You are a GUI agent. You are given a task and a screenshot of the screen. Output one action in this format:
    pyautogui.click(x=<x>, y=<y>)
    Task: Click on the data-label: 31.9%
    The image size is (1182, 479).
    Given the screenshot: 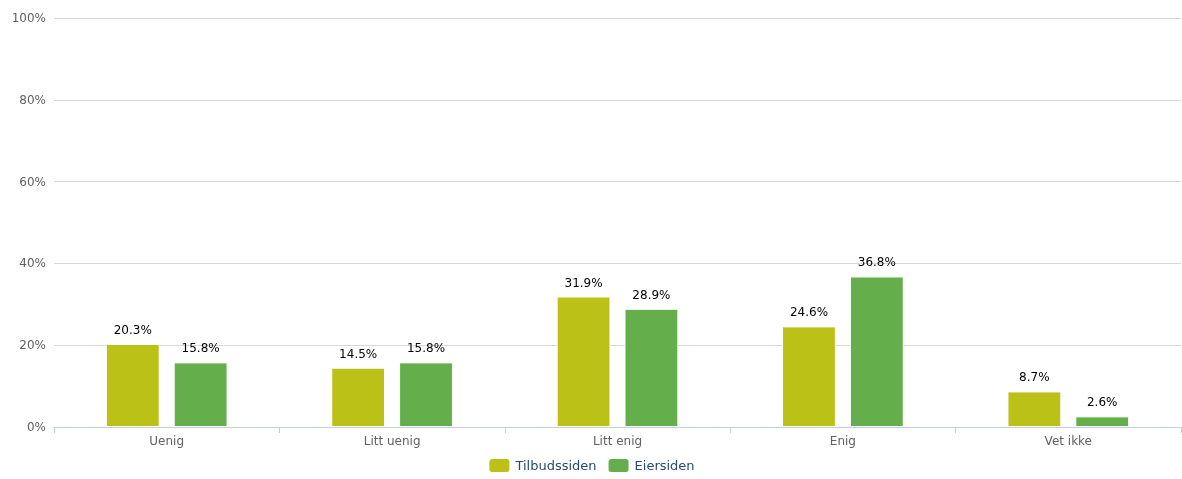 What is the action you would take?
    pyautogui.click(x=583, y=282)
    